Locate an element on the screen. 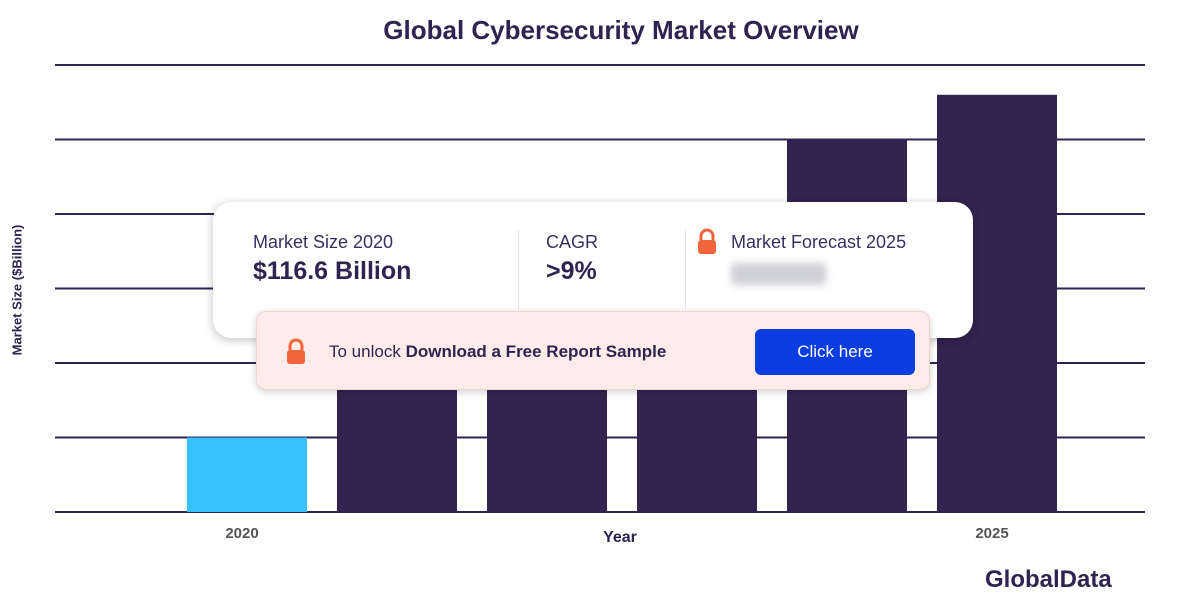 The image size is (1200, 600). x-tick-label: 2020 is located at coordinates (241, 533).